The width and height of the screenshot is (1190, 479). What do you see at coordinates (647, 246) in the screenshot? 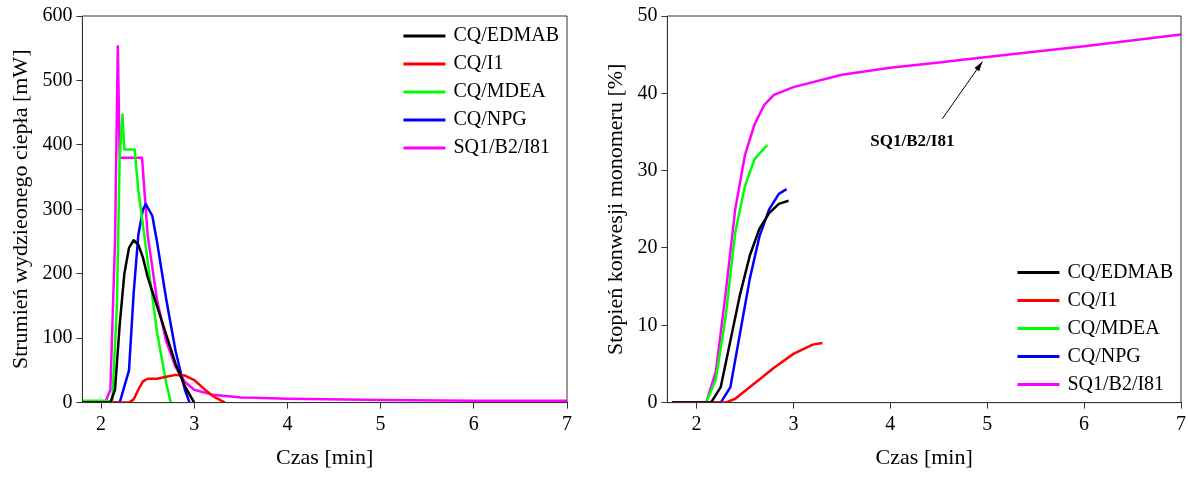
I see `y-tick-label: 20` at bounding box center [647, 246].